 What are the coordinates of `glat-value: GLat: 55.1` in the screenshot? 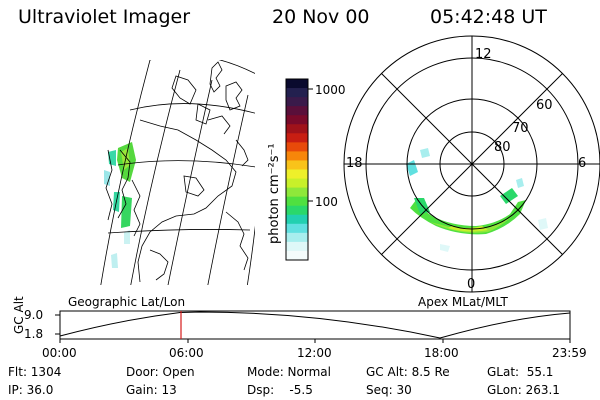 It's located at (520, 372).